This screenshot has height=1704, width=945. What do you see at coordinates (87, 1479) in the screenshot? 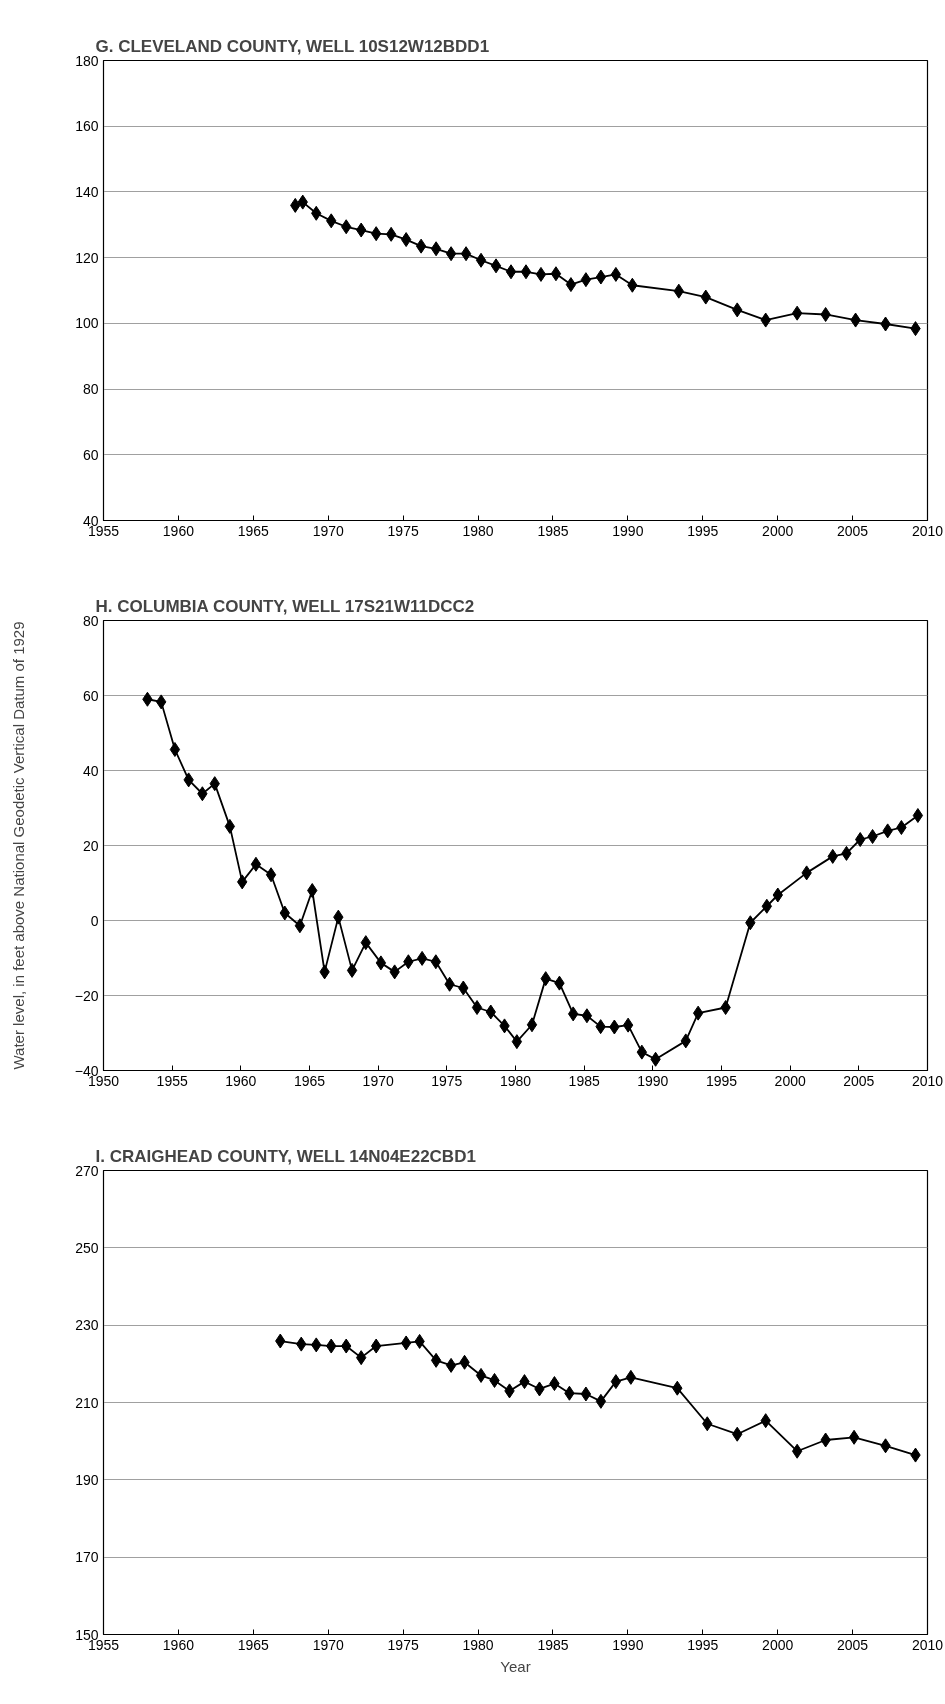
I see `y-tick-label: 190` at bounding box center [87, 1479].